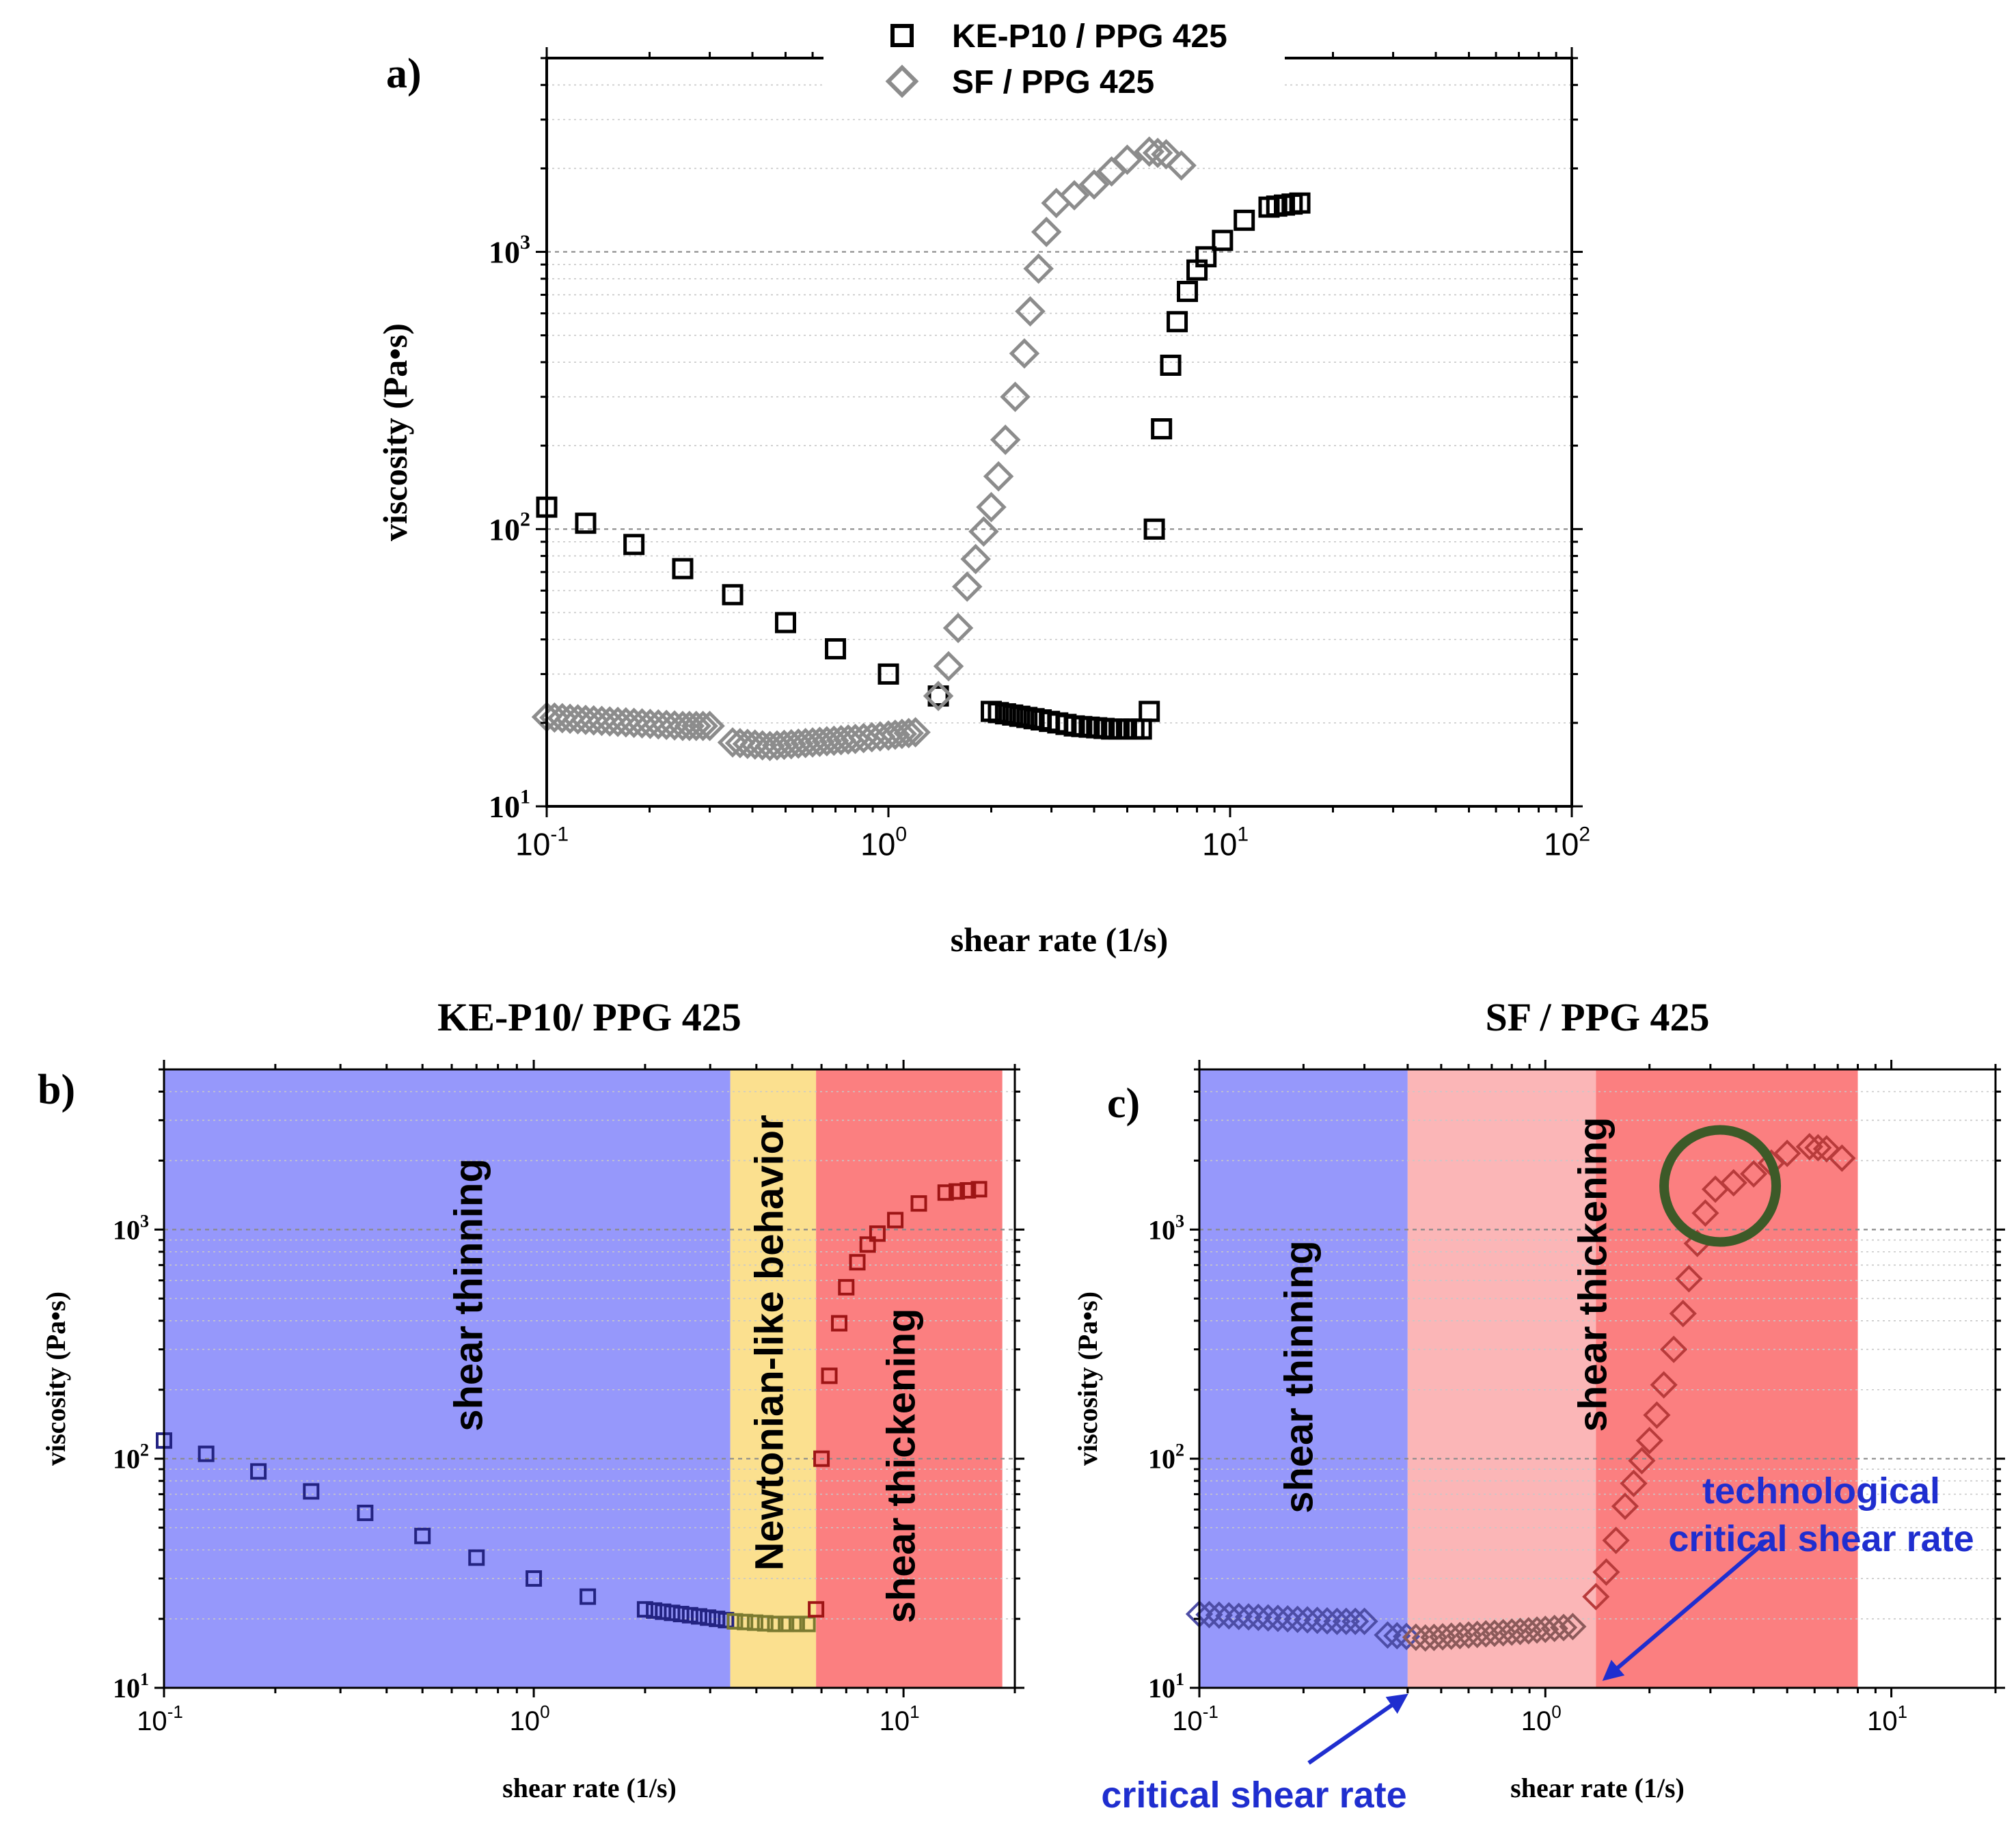 The image size is (2016, 1832). What do you see at coordinates (1902, 1711) in the screenshot?
I see `x-tick-exp: 1` at bounding box center [1902, 1711].